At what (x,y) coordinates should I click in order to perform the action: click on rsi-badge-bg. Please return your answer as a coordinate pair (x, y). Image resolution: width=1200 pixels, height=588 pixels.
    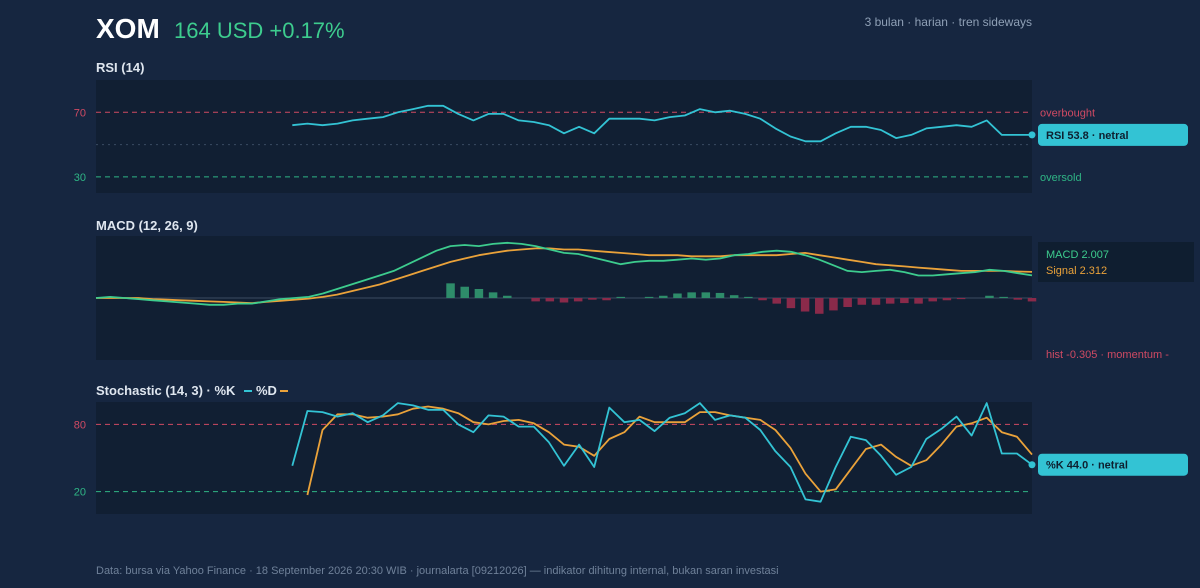
    Looking at the image, I should click on (1113, 134).